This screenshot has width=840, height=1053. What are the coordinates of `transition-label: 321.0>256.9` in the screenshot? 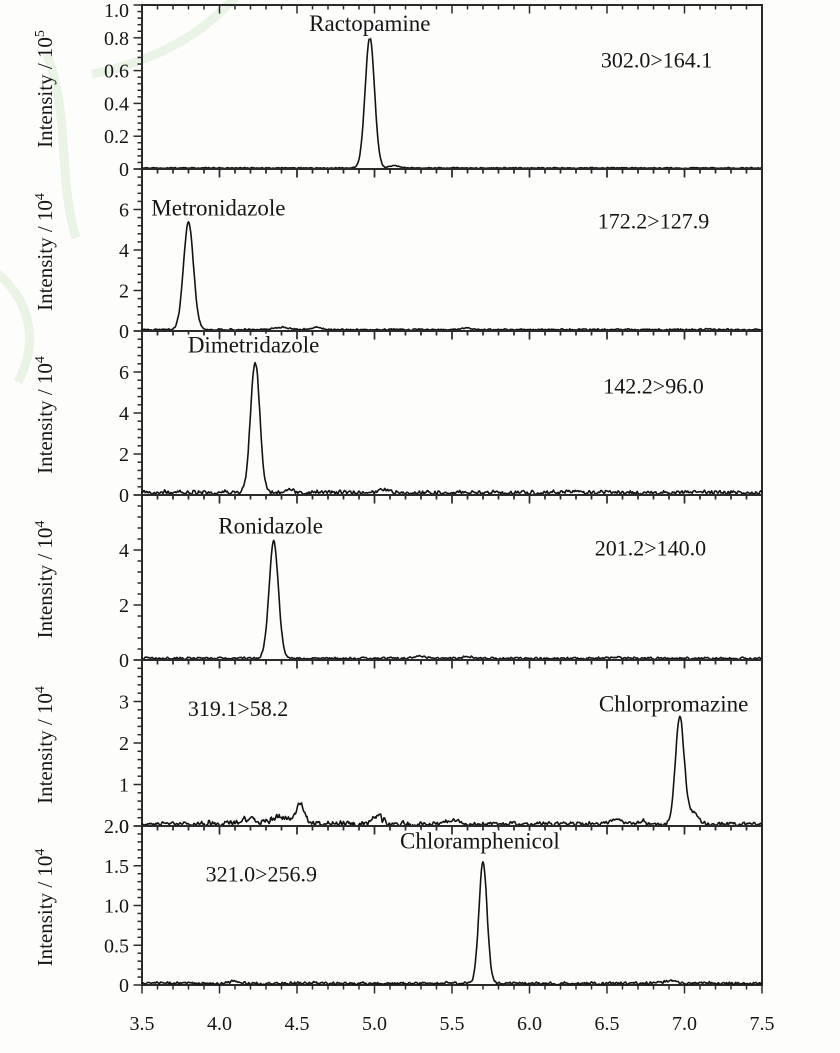 It's located at (261, 874).